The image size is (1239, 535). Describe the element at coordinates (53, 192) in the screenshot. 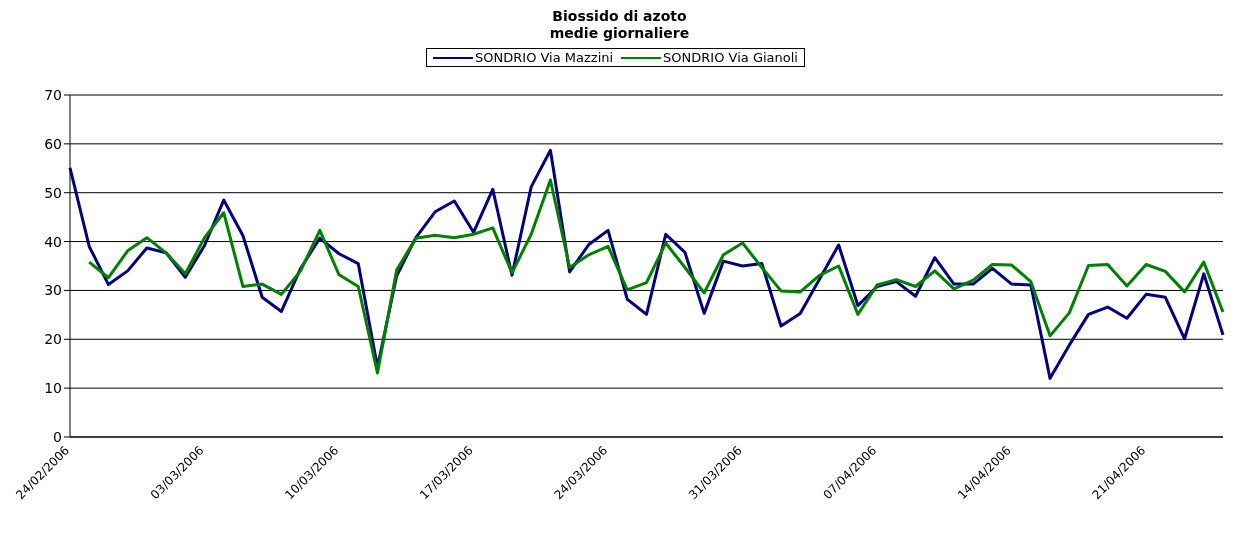

I see `y-tick-label: 50` at that location.